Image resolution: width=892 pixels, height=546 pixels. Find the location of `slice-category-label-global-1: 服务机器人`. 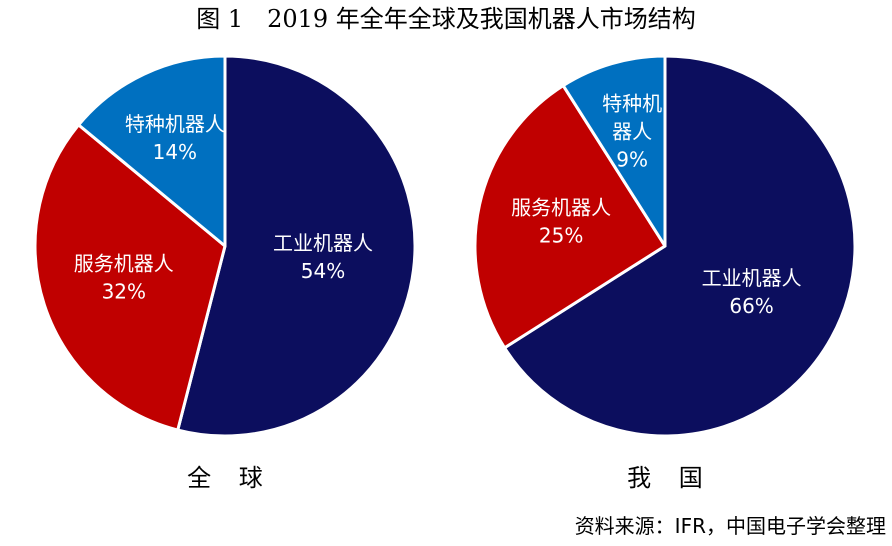

slice-category-label-global-1: 服务机器人 is located at coordinates (124, 263).